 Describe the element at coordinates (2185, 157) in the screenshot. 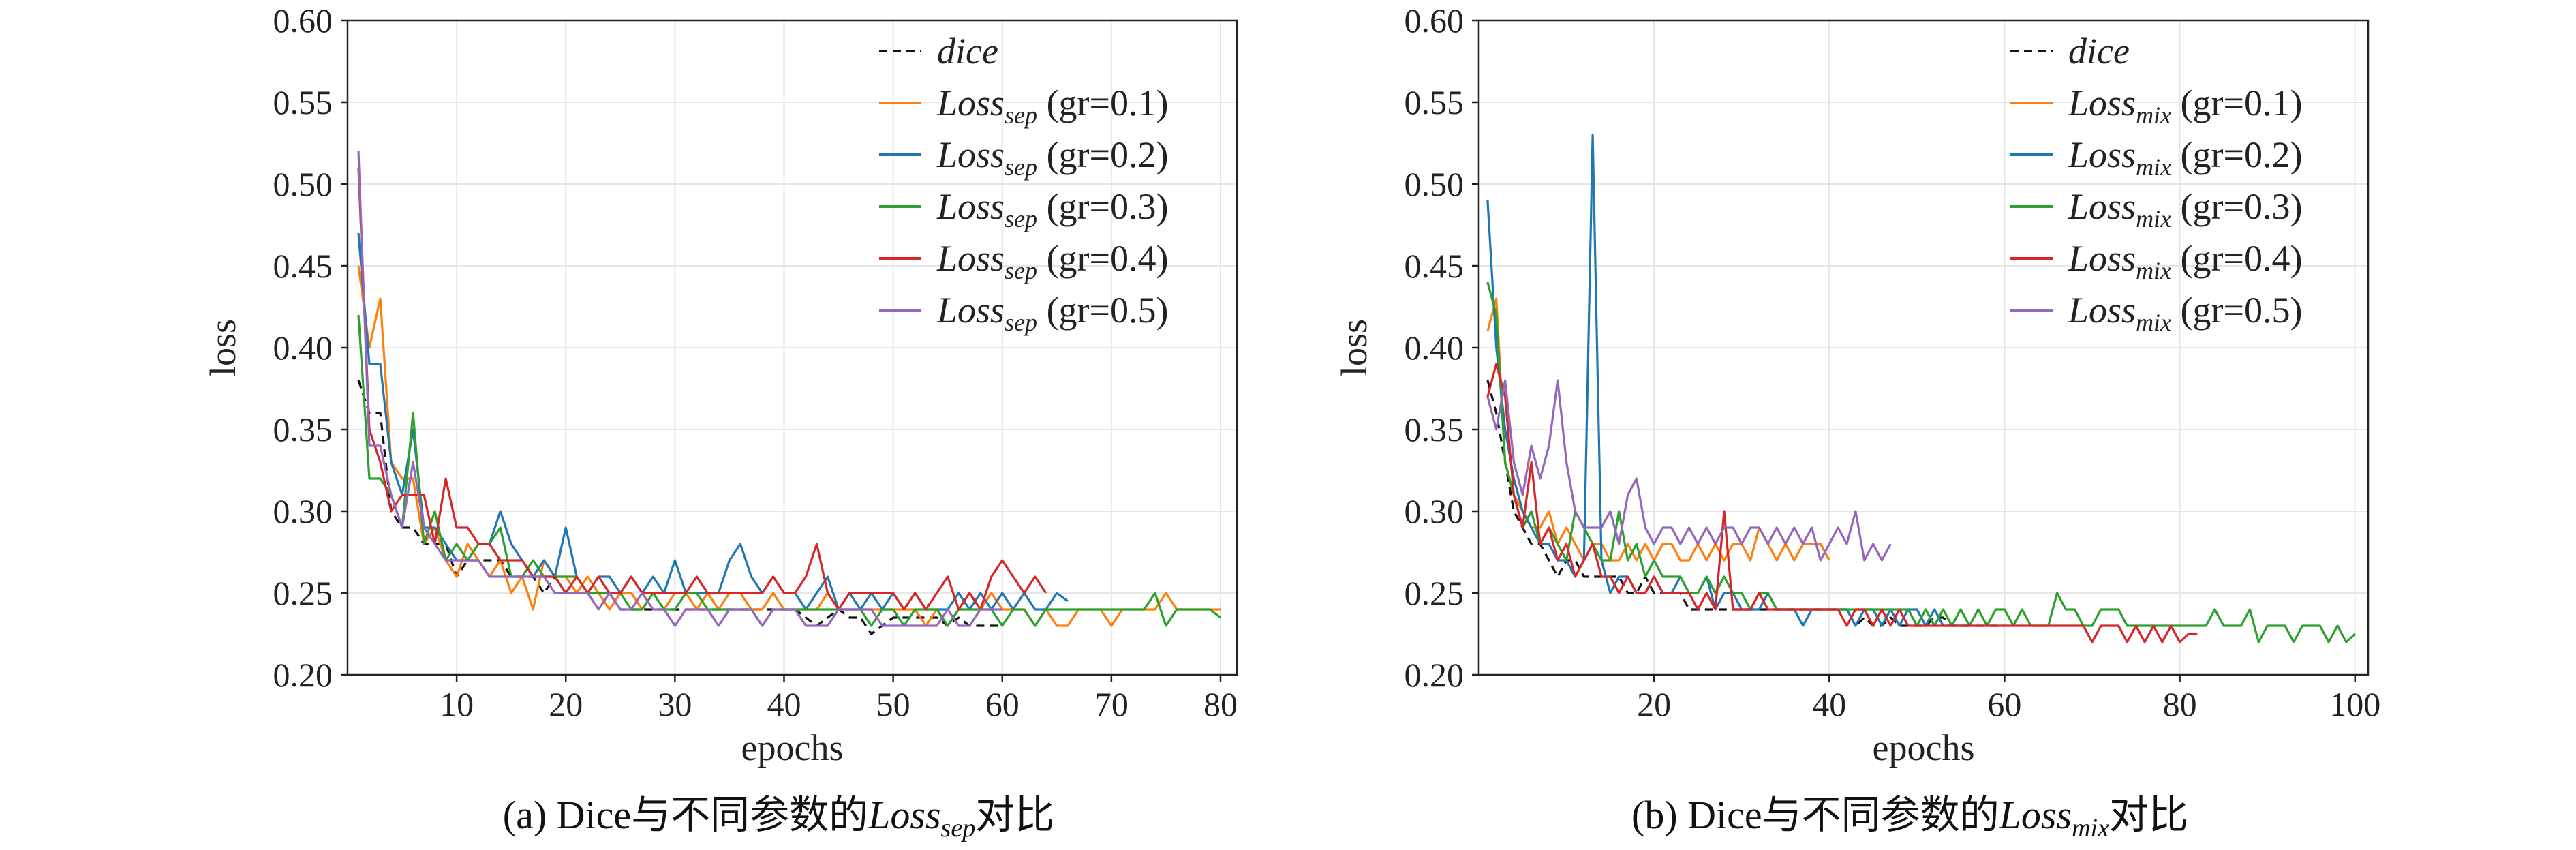

I see `legend-label: Lossmix (gr=0.2)` at that location.